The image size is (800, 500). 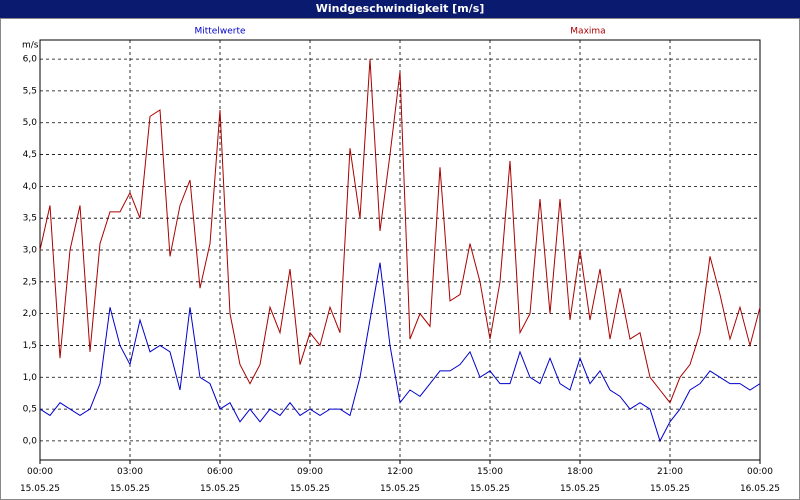 What do you see at coordinates (30, 410) in the screenshot?
I see `y-tick-label: 0,5` at bounding box center [30, 410].